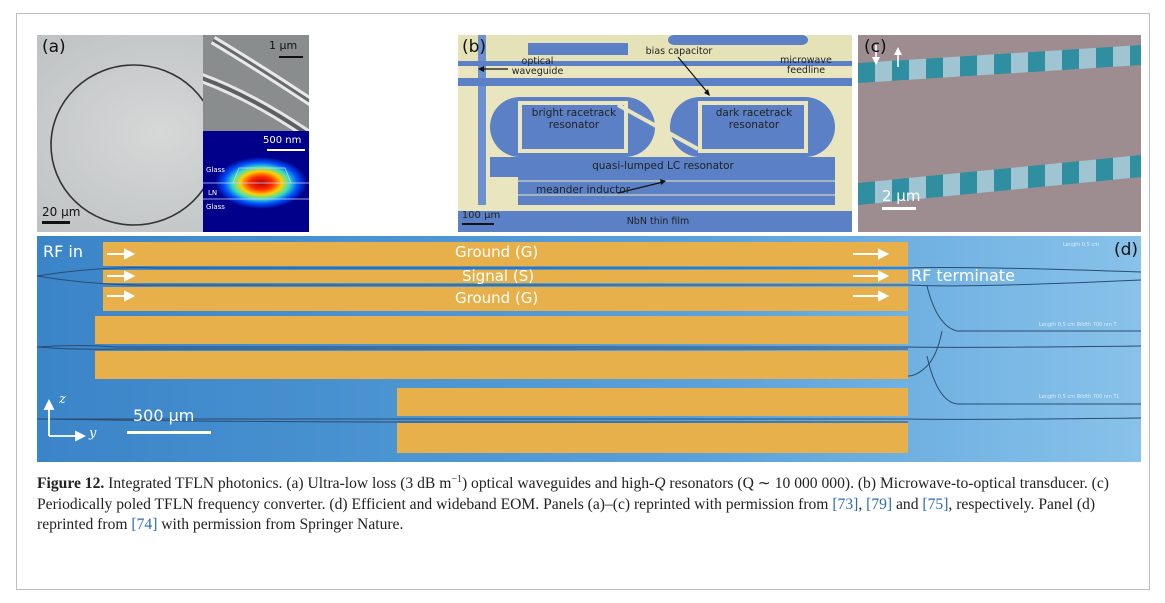  I want to click on panel-c: (c) 2 μm, so click(999, 133).